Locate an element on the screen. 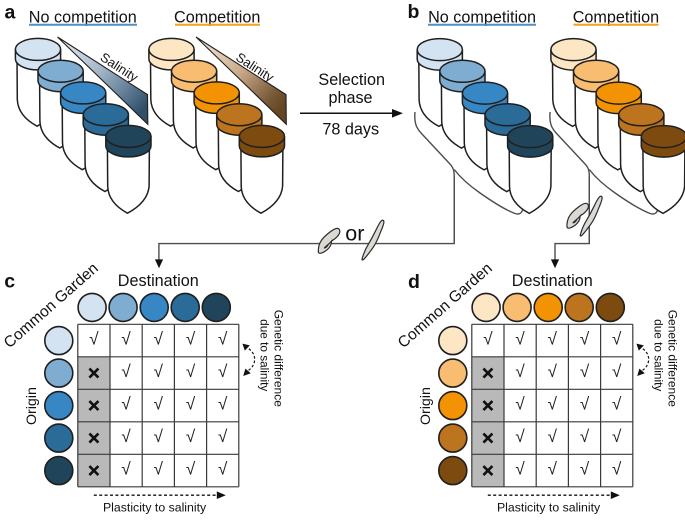 The width and height of the screenshot is (685, 520). svg-text: b is located at coordinates (414, 12).